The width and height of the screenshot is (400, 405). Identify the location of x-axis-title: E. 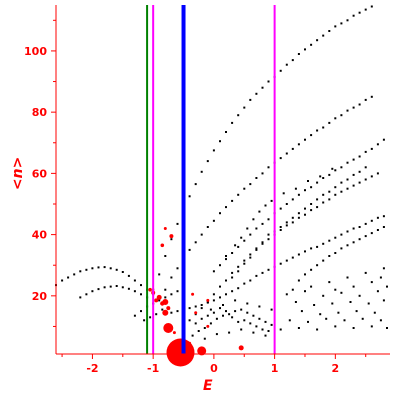
(208, 386).